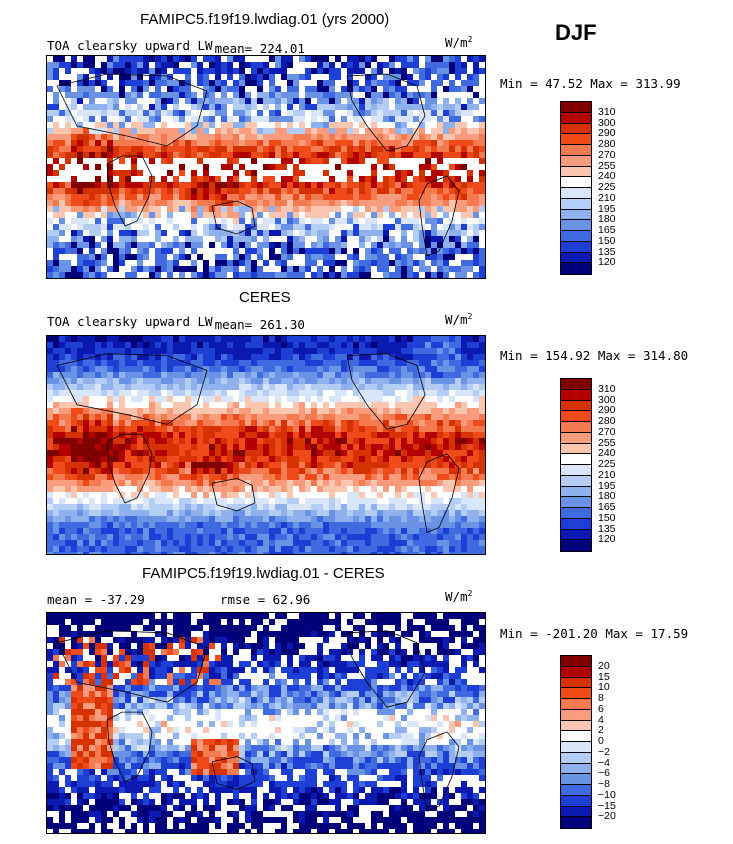 The height and width of the screenshot is (844, 733). What do you see at coordinates (607, 431) in the screenshot?
I see `colorbar-tick-label: 270` at bounding box center [607, 431].